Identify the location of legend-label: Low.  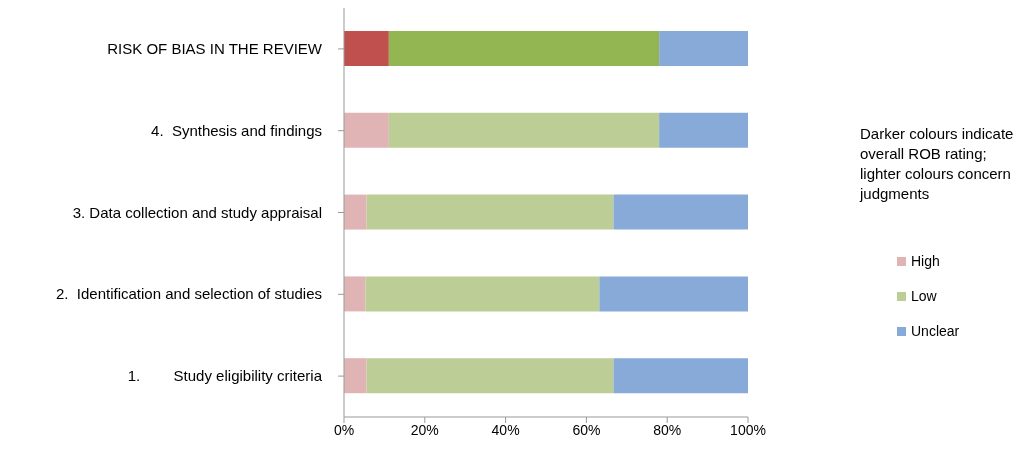
(924, 296).